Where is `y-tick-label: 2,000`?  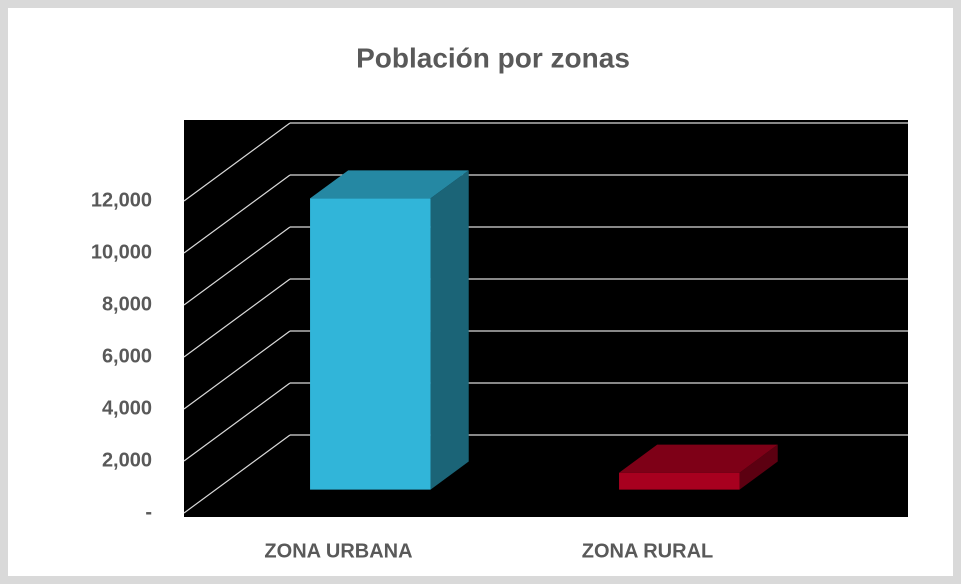
y-tick-label: 2,000 is located at coordinates (127, 460).